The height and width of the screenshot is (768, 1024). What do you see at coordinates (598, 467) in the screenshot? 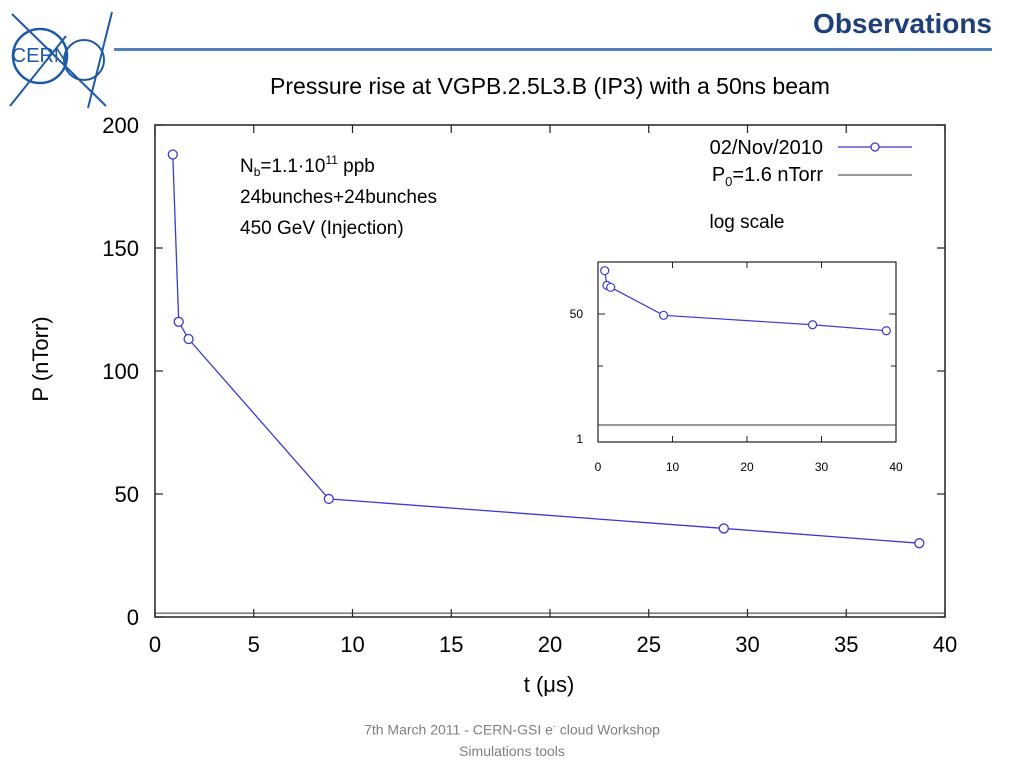
I see `inset-x-tick-label: 0` at bounding box center [598, 467].